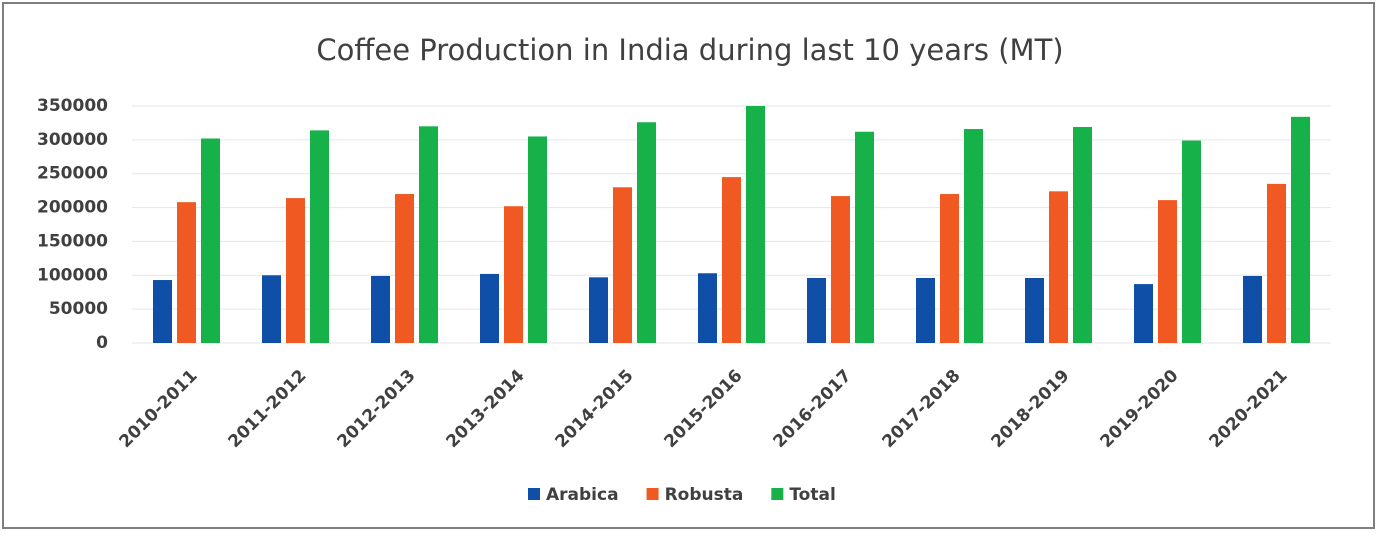 The width and height of the screenshot is (1377, 535). I want to click on legend-label: Total, so click(812, 495).